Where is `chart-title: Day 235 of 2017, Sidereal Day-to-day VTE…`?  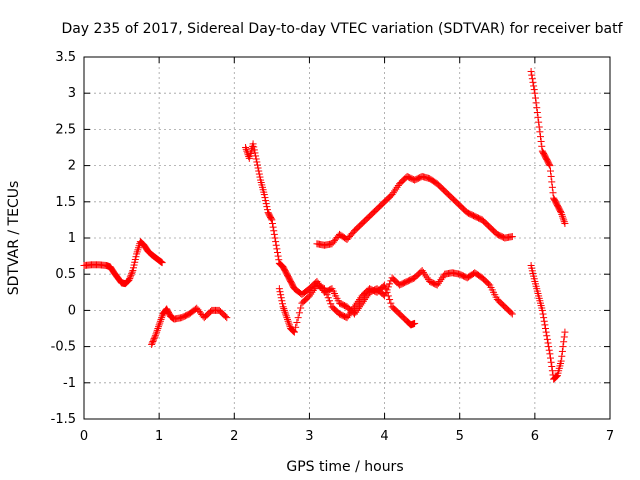 chart-title: Day 235 of 2017, Sidereal Day-to-day VTE… is located at coordinates (342, 29).